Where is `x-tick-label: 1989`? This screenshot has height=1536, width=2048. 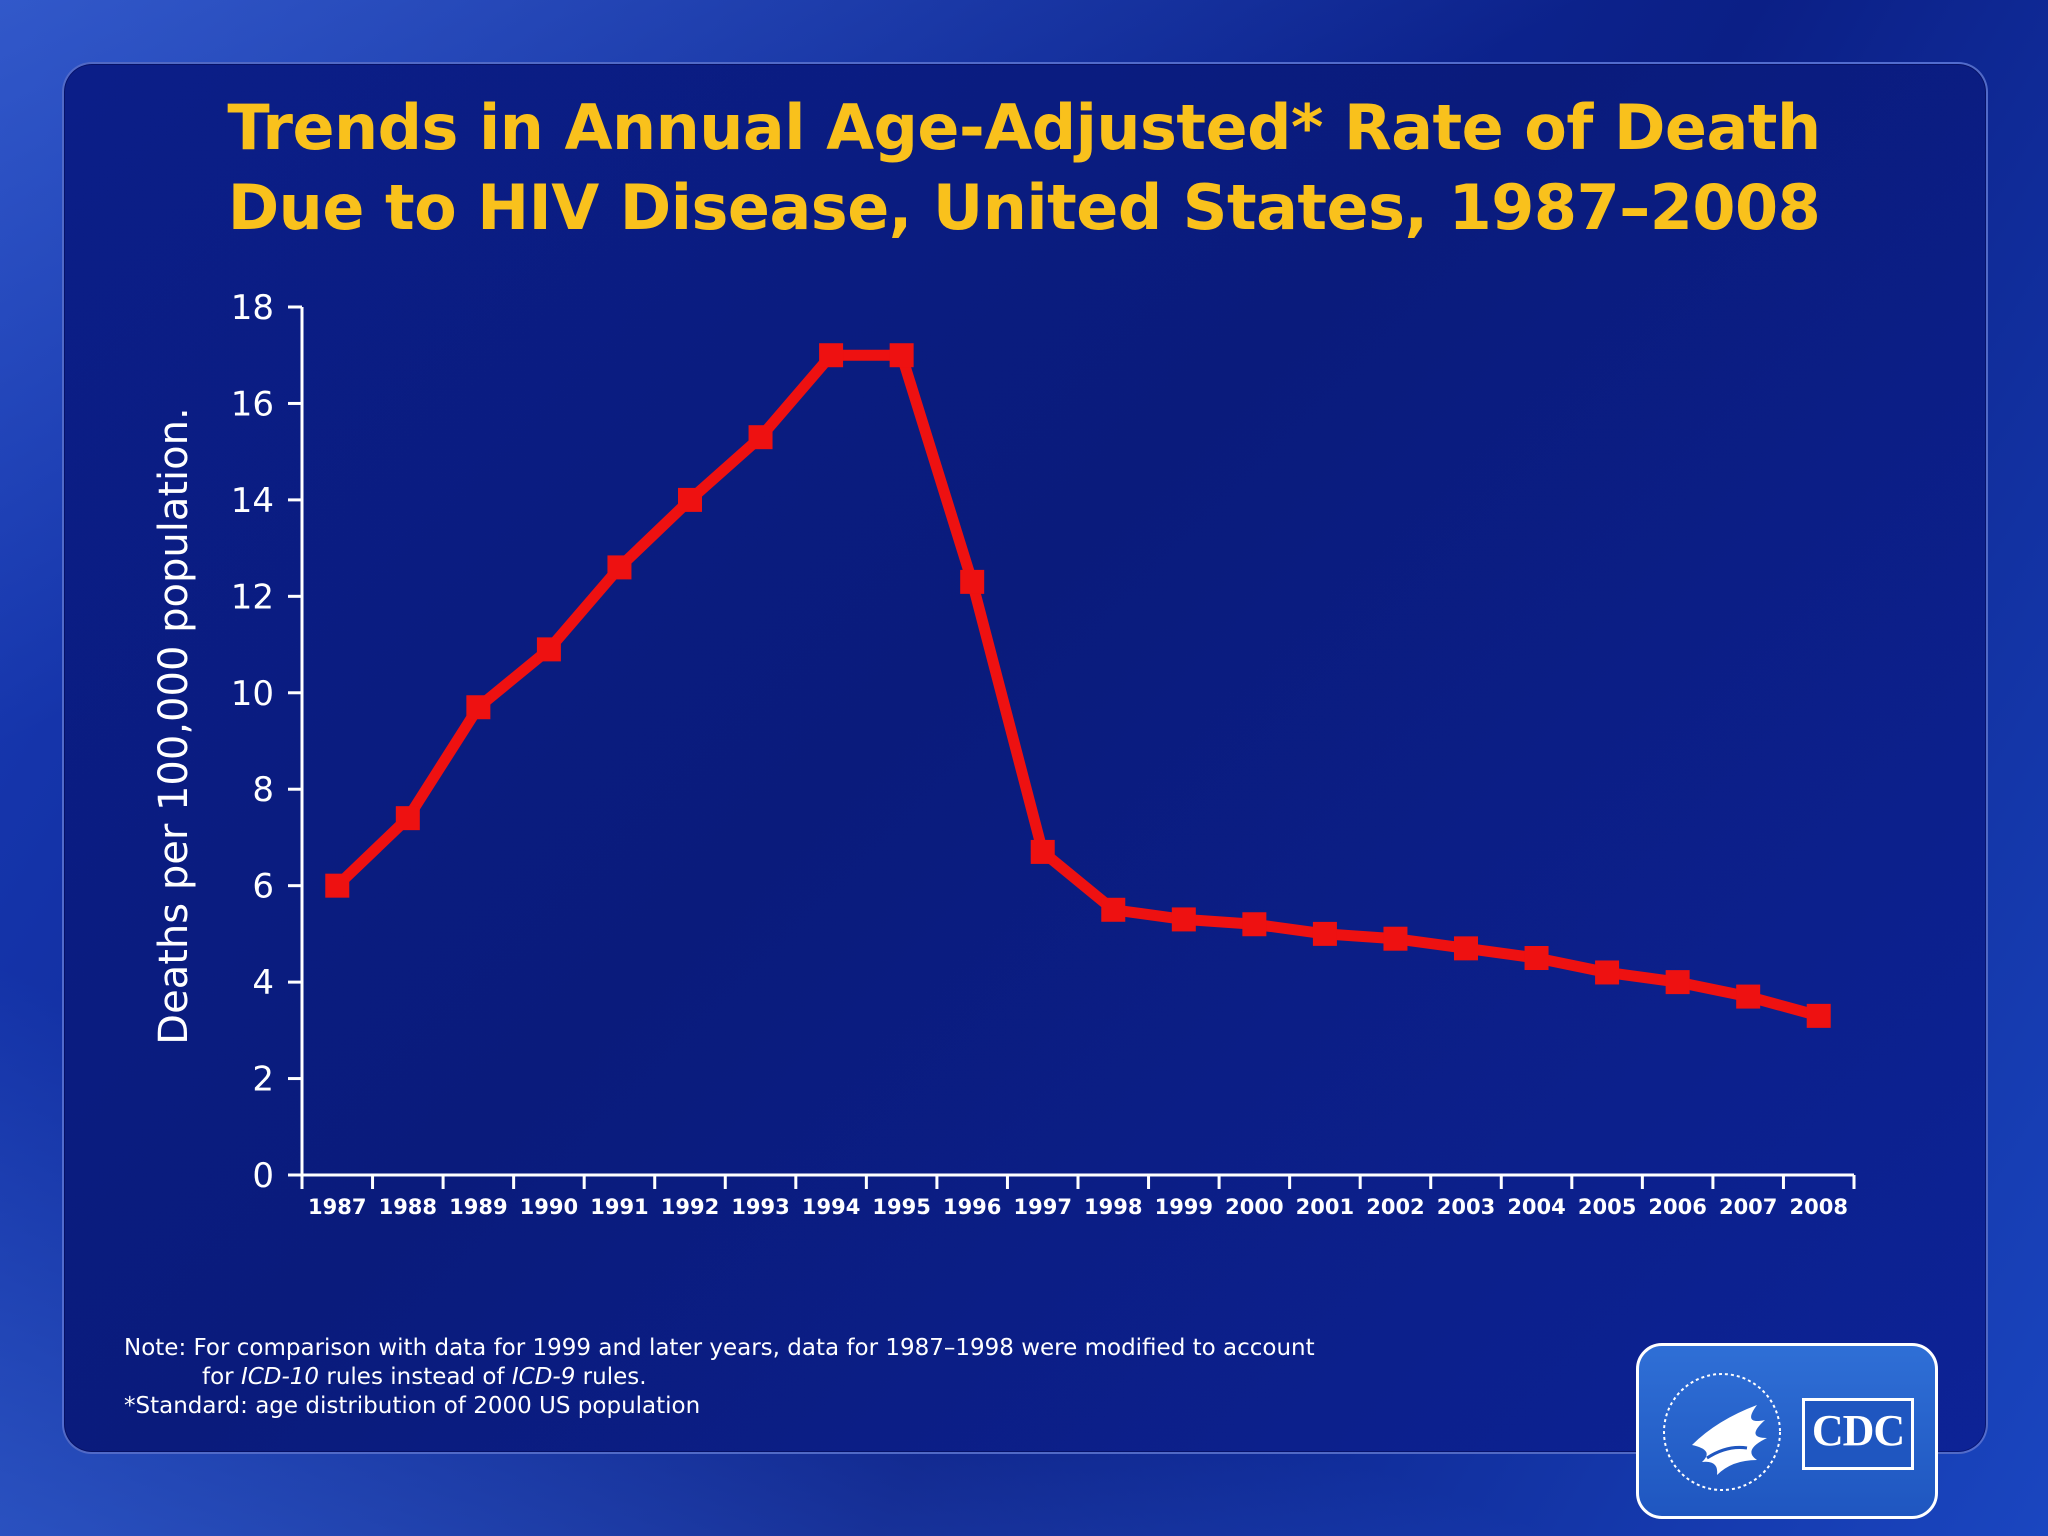 x-tick-label: 1989 is located at coordinates (478, 1207).